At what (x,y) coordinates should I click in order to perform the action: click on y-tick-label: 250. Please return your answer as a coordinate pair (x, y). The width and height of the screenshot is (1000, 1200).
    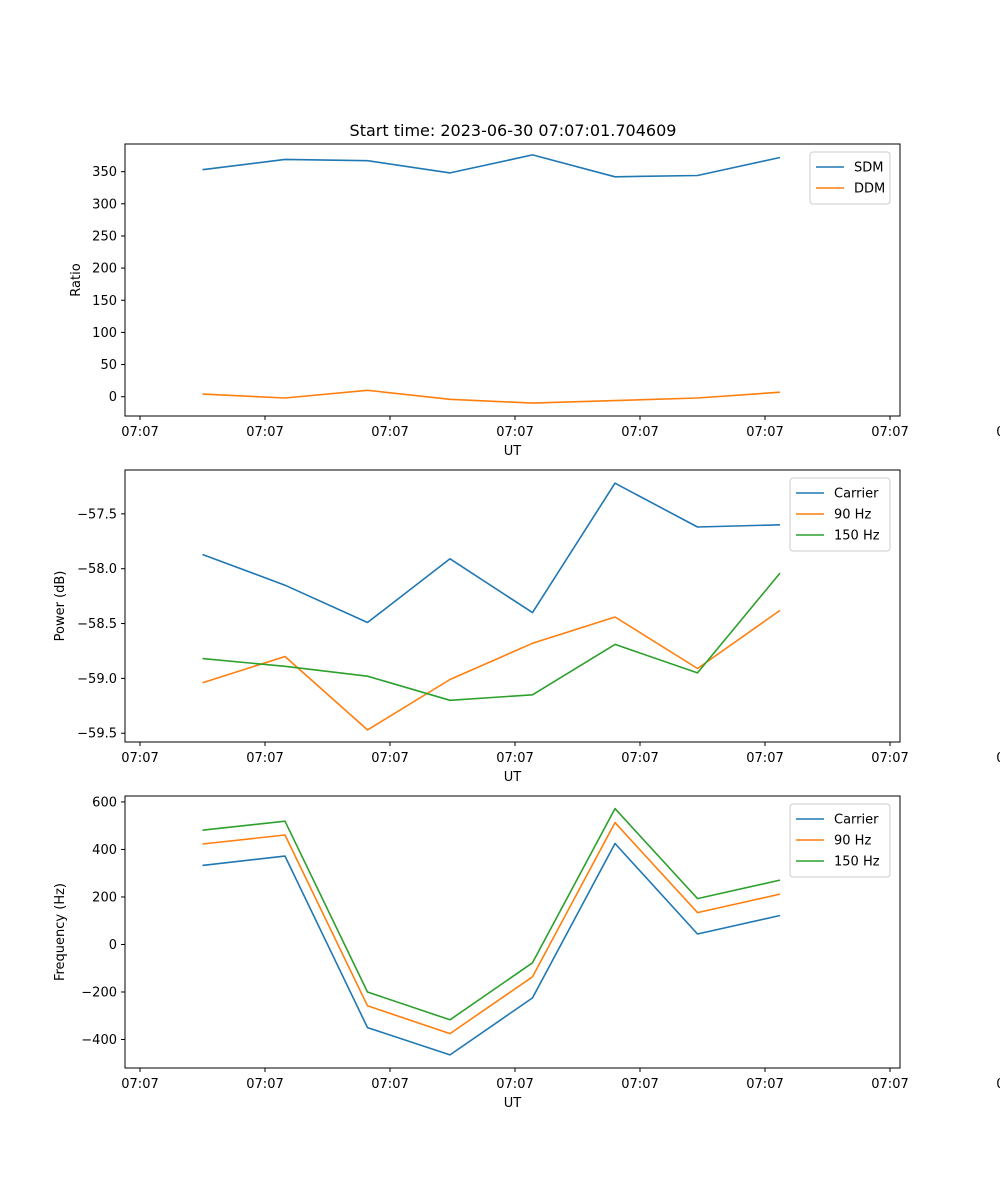
    Looking at the image, I should click on (104, 236).